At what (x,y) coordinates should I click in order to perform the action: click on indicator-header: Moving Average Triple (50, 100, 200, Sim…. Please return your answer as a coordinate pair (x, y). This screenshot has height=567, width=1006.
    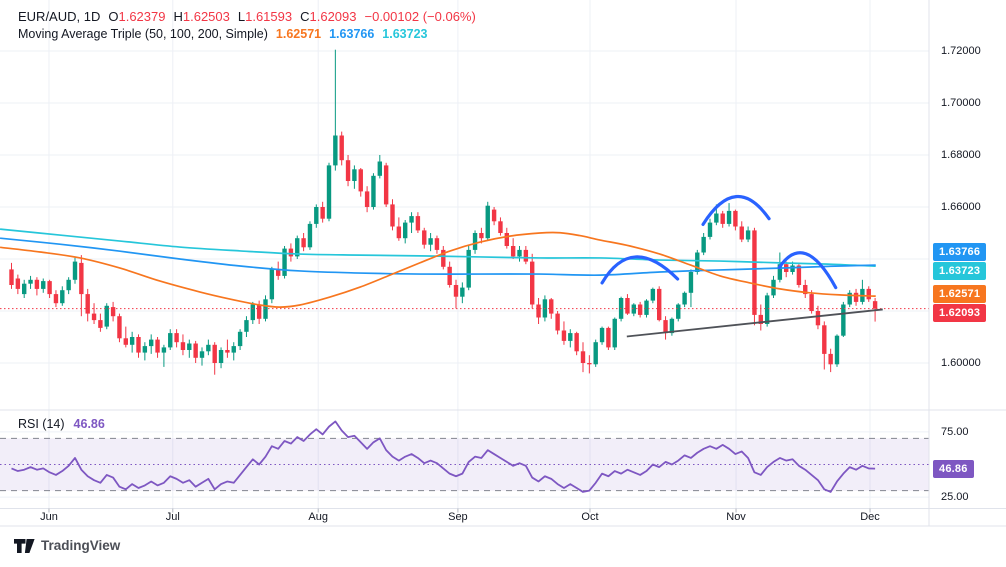
    Looking at the image, I should click on (222, 34).